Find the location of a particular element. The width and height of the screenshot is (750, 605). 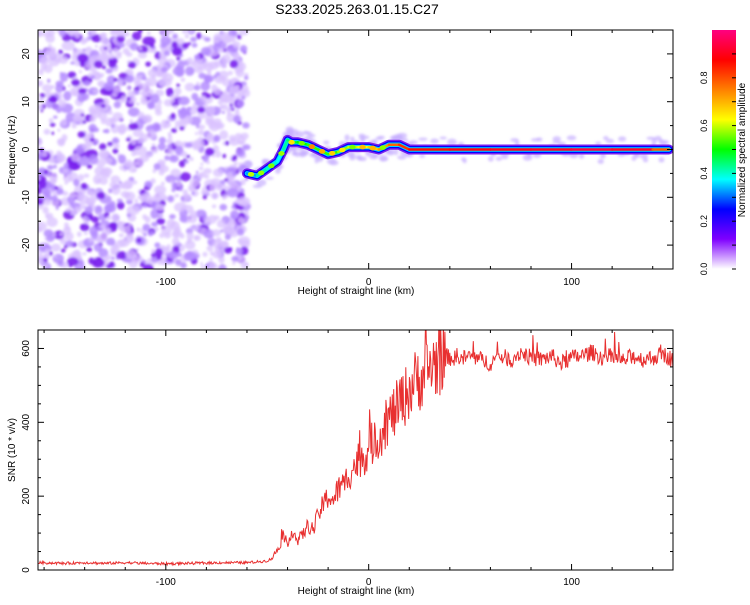

x-tick-label: 100 is located at coordinates (571, 282).